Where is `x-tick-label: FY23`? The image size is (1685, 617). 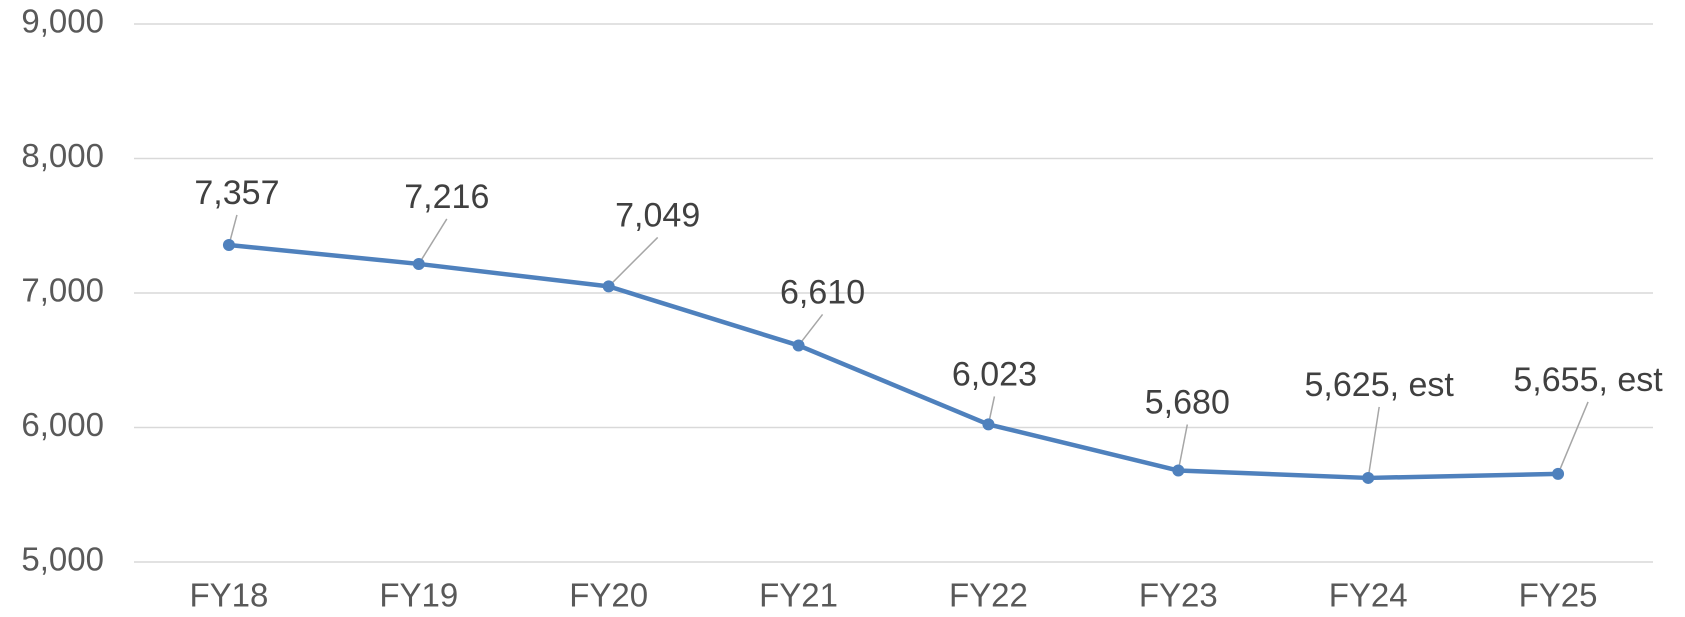 x-tick-label: FY23 is located at coordinates (1178, 595).